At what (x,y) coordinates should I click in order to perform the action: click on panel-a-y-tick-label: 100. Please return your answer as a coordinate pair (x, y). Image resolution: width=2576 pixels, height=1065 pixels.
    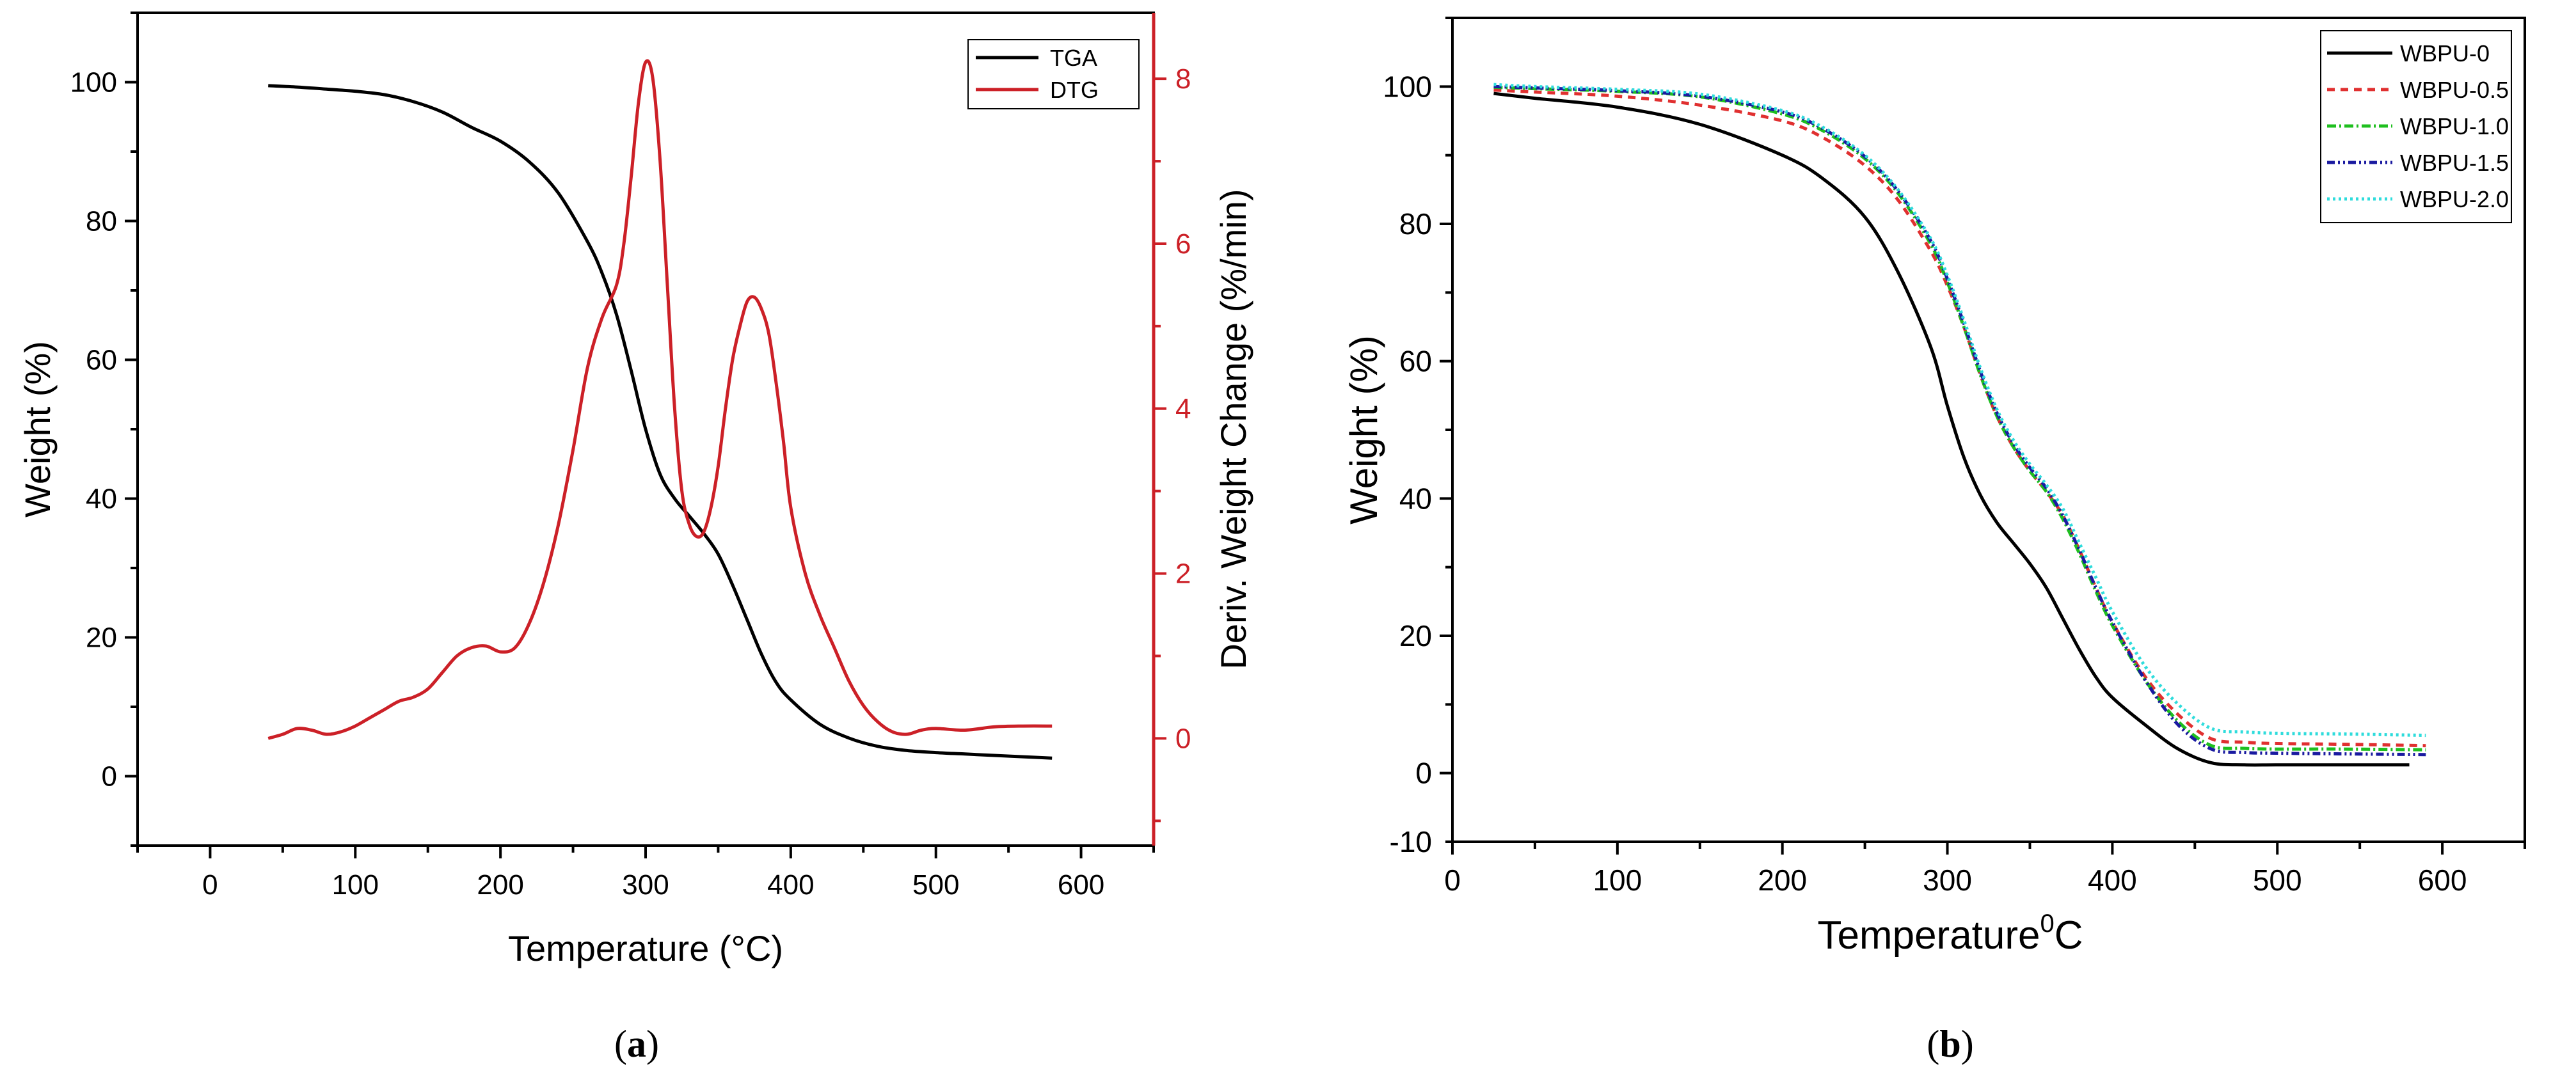
    Looking at the image, I should click on (94, 83).